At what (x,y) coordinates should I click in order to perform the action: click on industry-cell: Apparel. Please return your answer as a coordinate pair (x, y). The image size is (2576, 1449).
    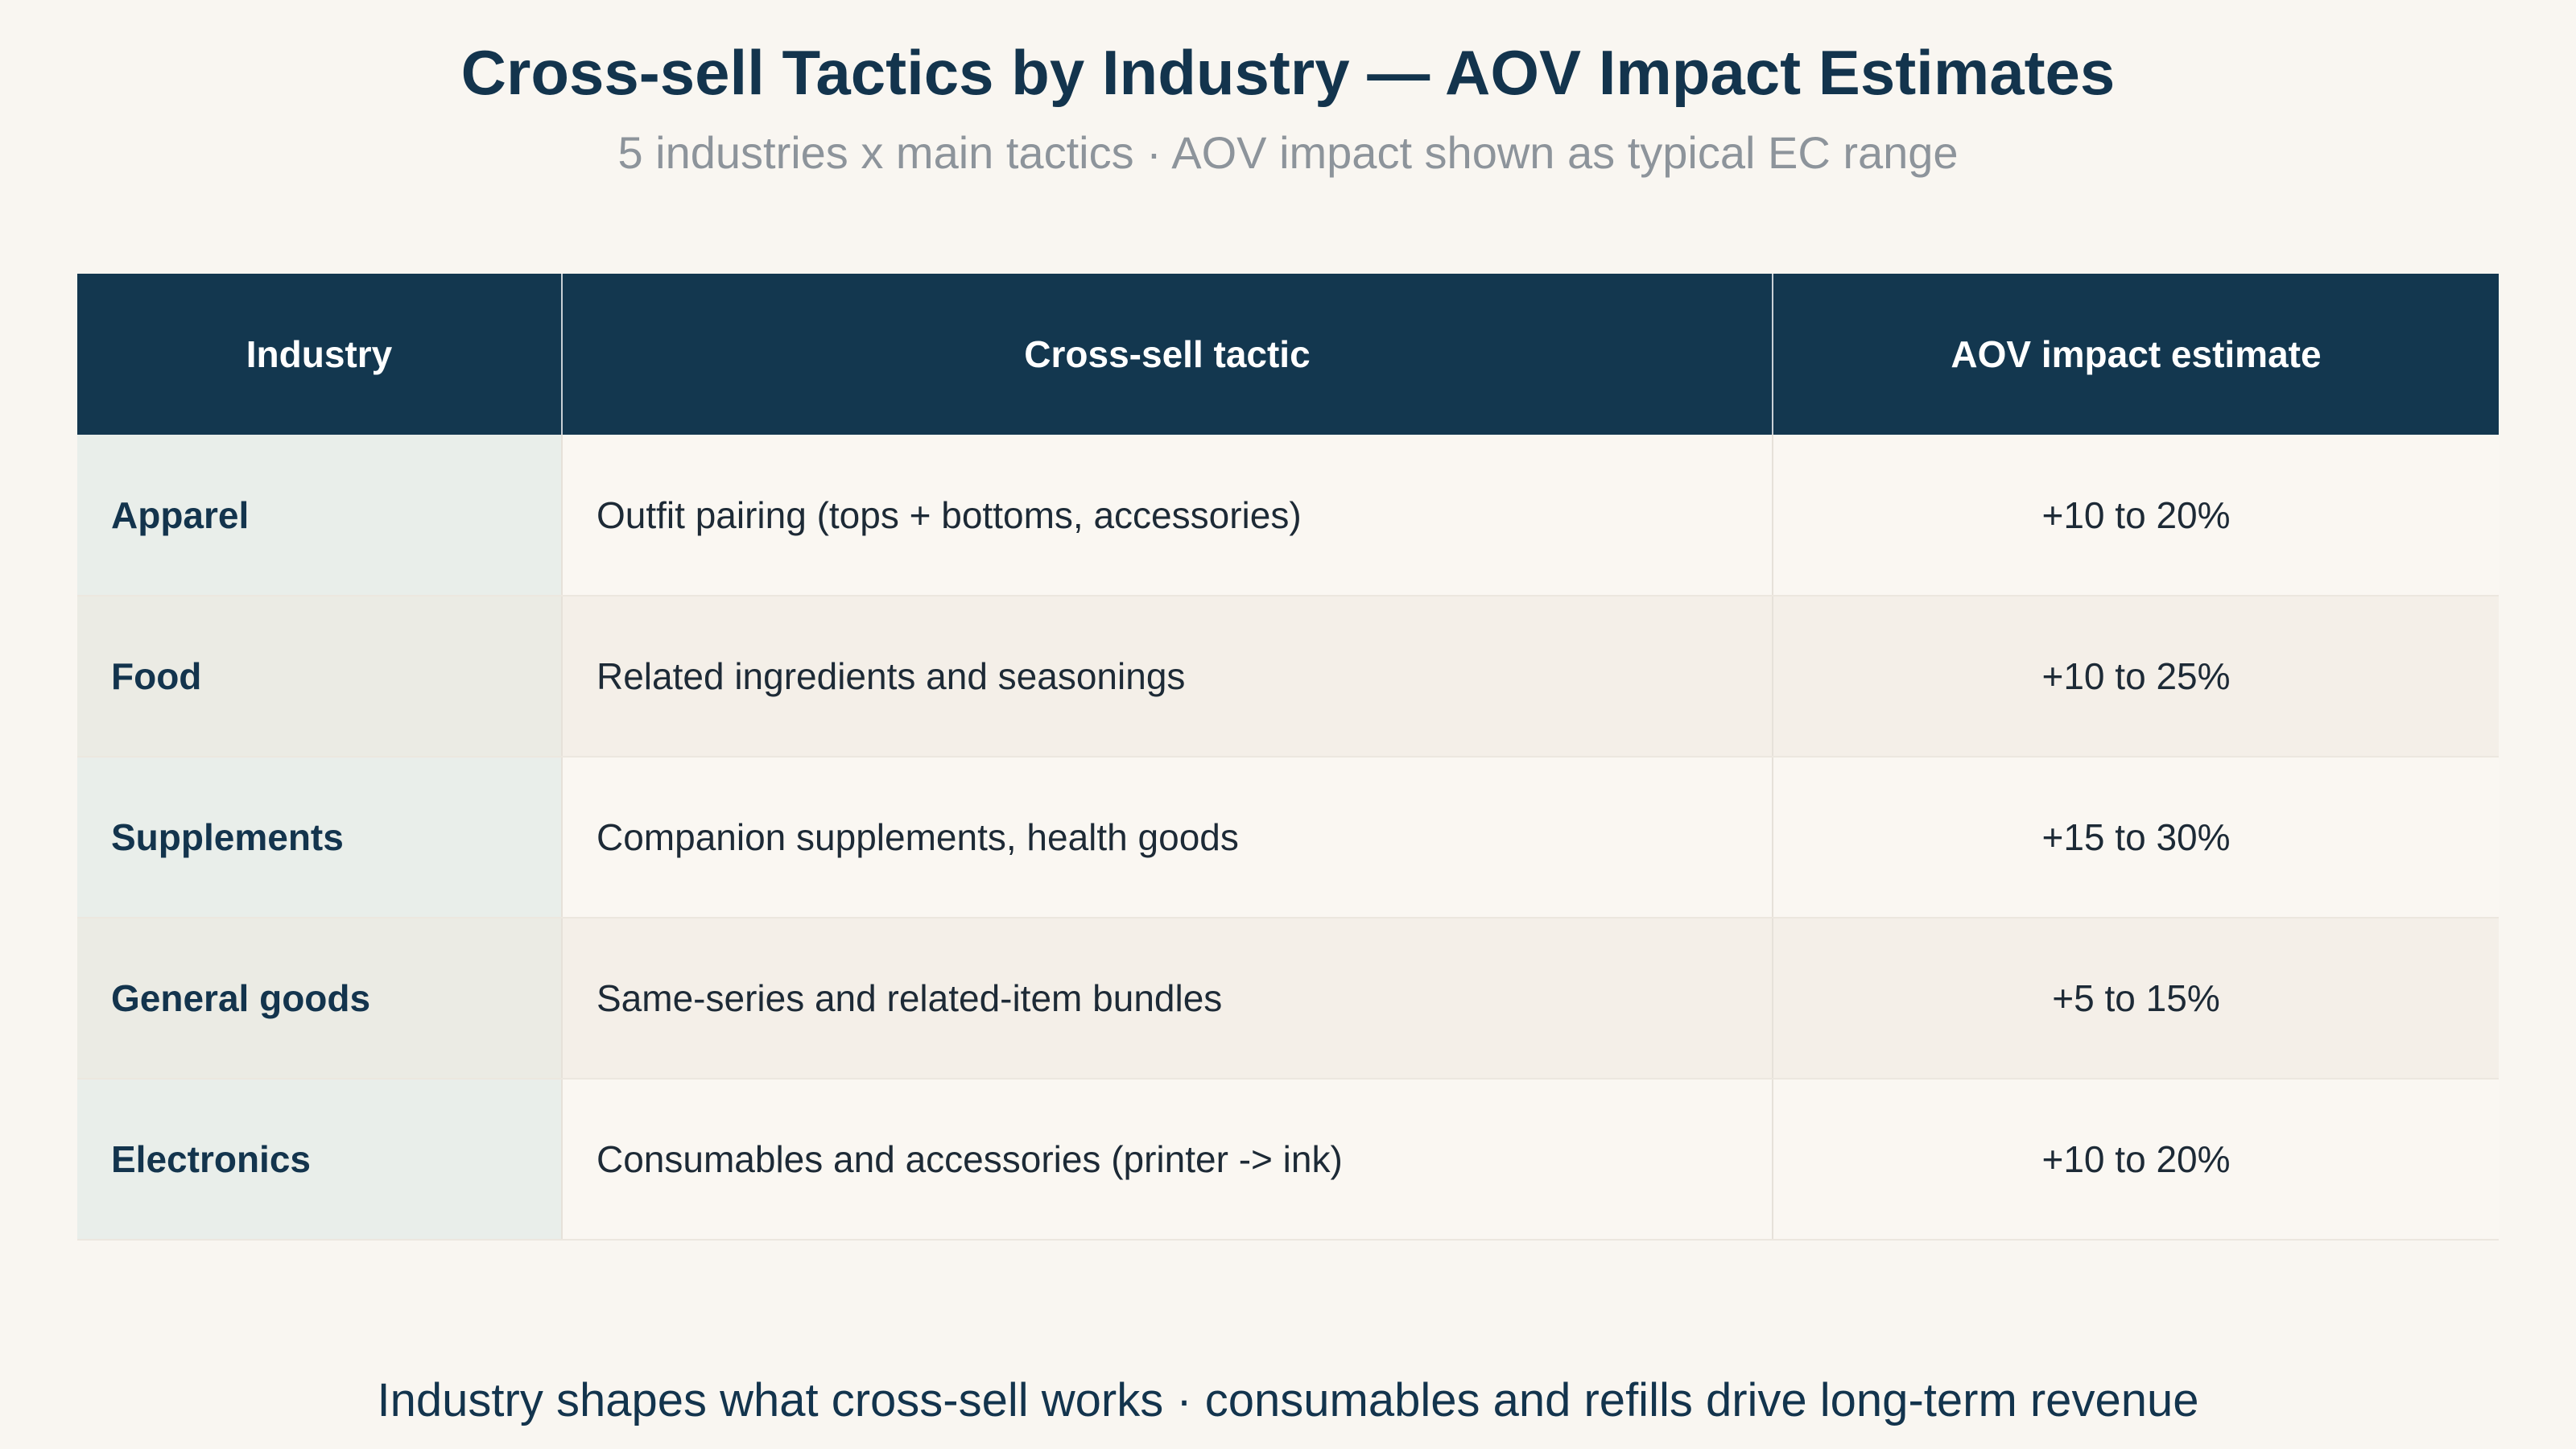
    Looking at the image, I should click on (320, 516).